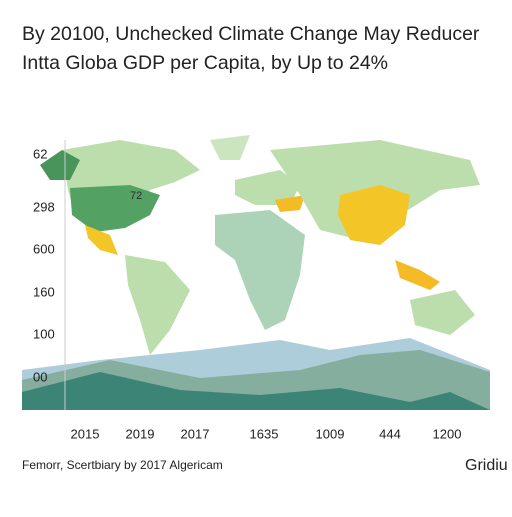 The width and height of the screenshot is (512, 517). Describe the element at coordinates (256, 374) in the screenshot. I see `area-layers` at that location.